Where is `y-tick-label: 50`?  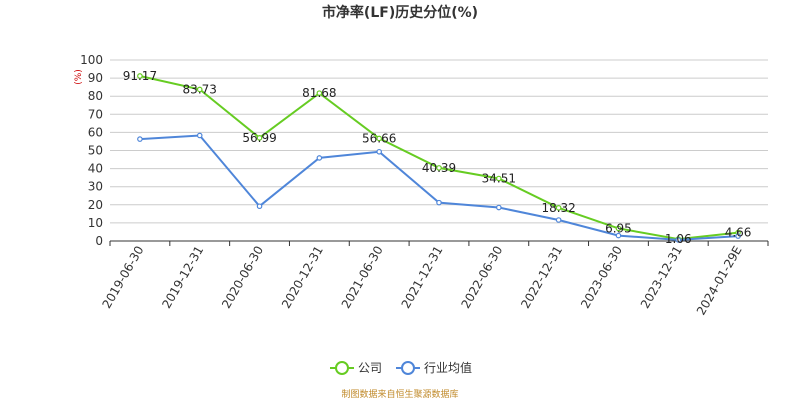
y-tick-label: 50 is located at coordinates (95, 151).